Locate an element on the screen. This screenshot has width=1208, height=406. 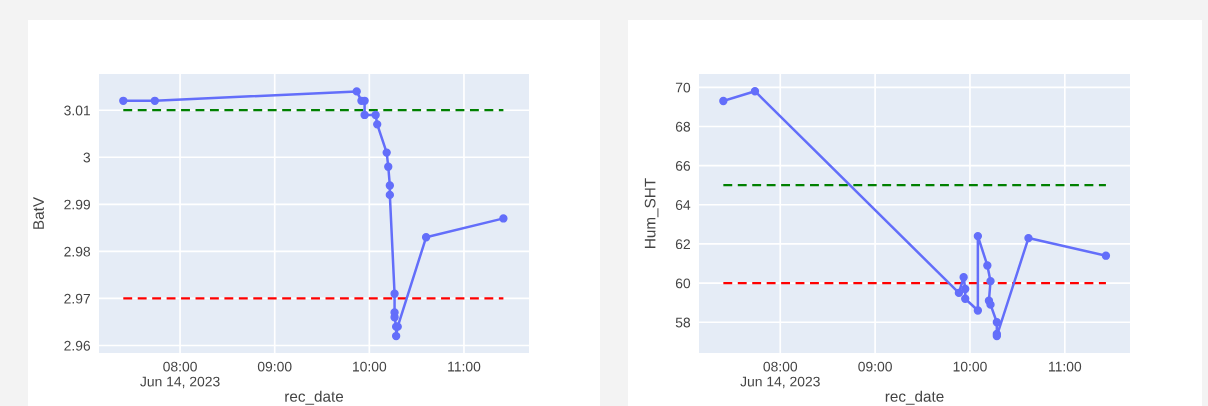
y-tick-label: 2.98 is located at coordinates (77, 251).